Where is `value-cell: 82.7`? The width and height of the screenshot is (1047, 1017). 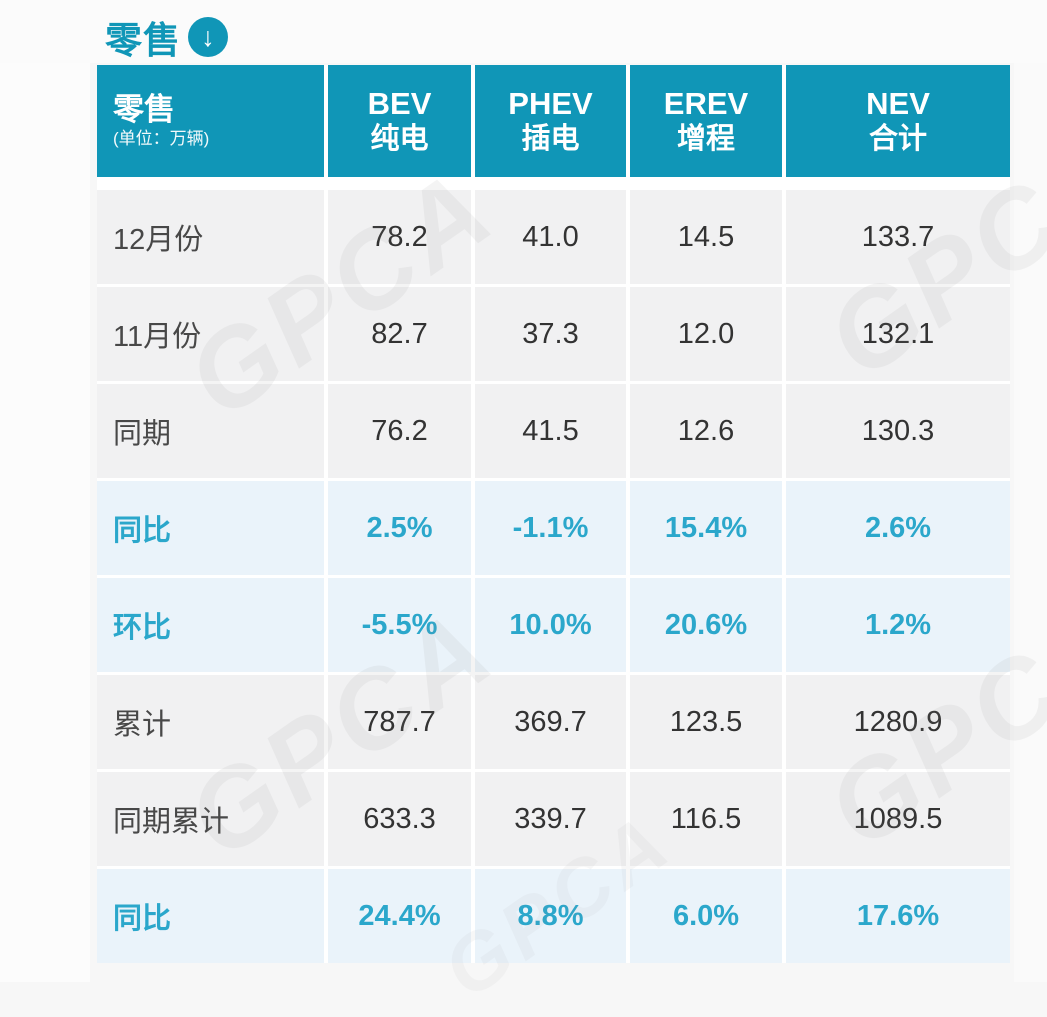
value-cell: 82.7 is located at coordinates (399, 333).